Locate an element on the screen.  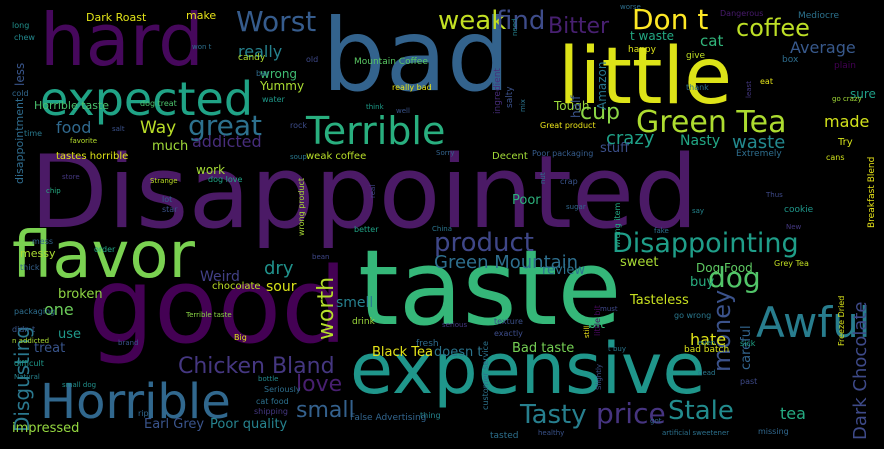
word: Bitter is located at coordinates (579, 26).